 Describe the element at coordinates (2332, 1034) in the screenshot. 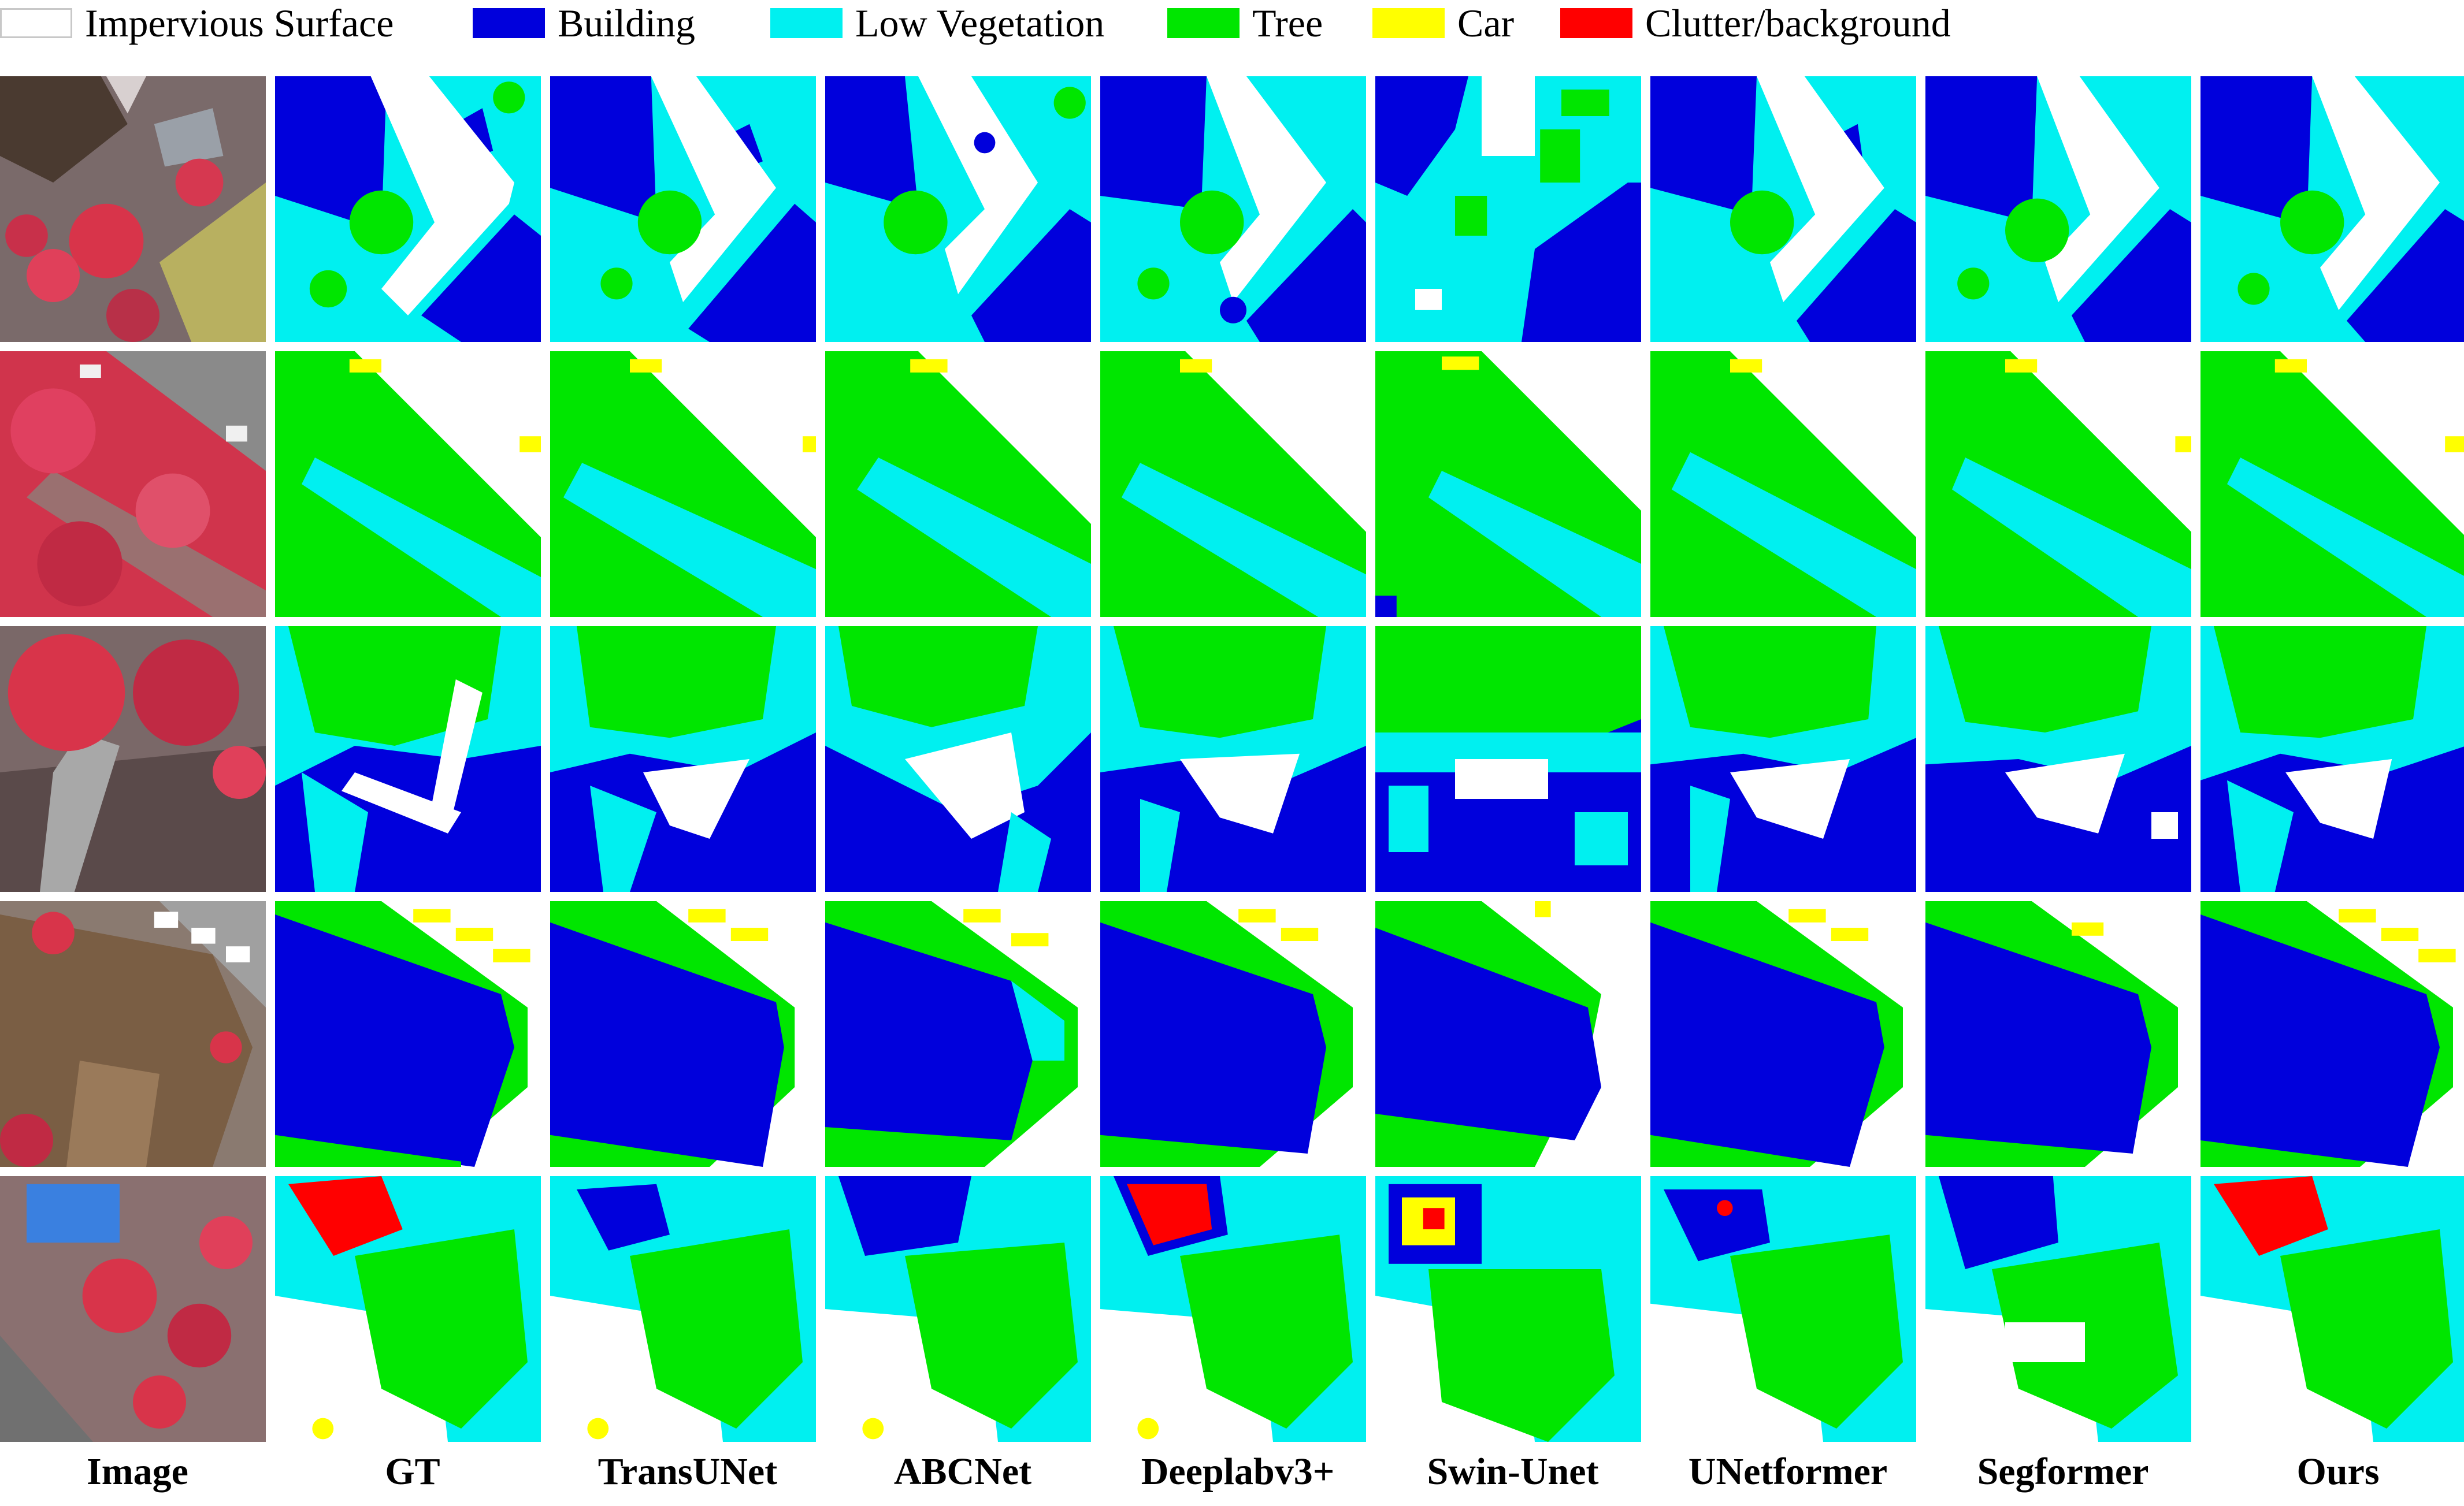

I see `mask-ours-r4` at that location.